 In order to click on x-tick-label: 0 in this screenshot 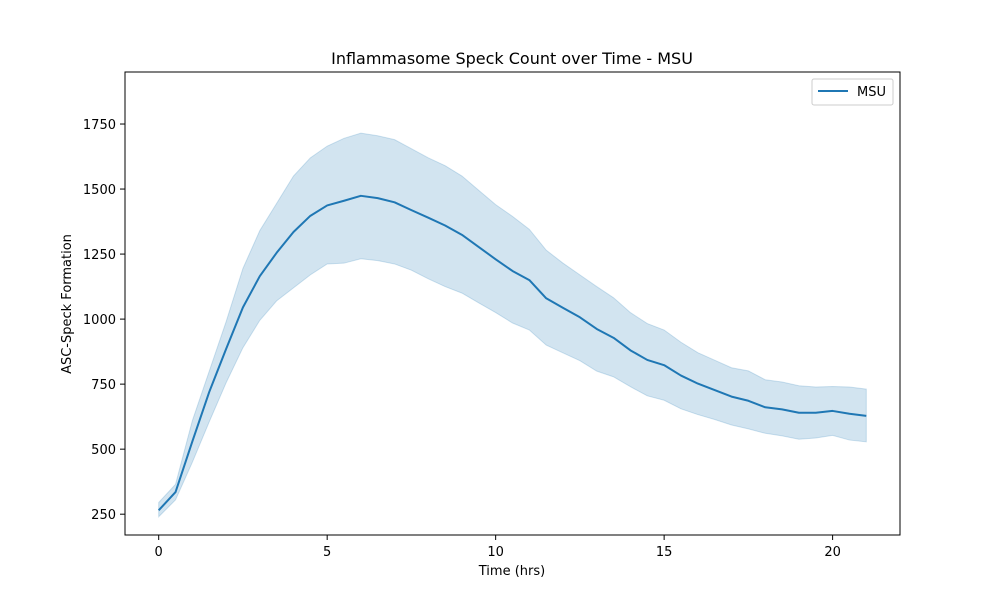, I will do `click(159, 552)`.